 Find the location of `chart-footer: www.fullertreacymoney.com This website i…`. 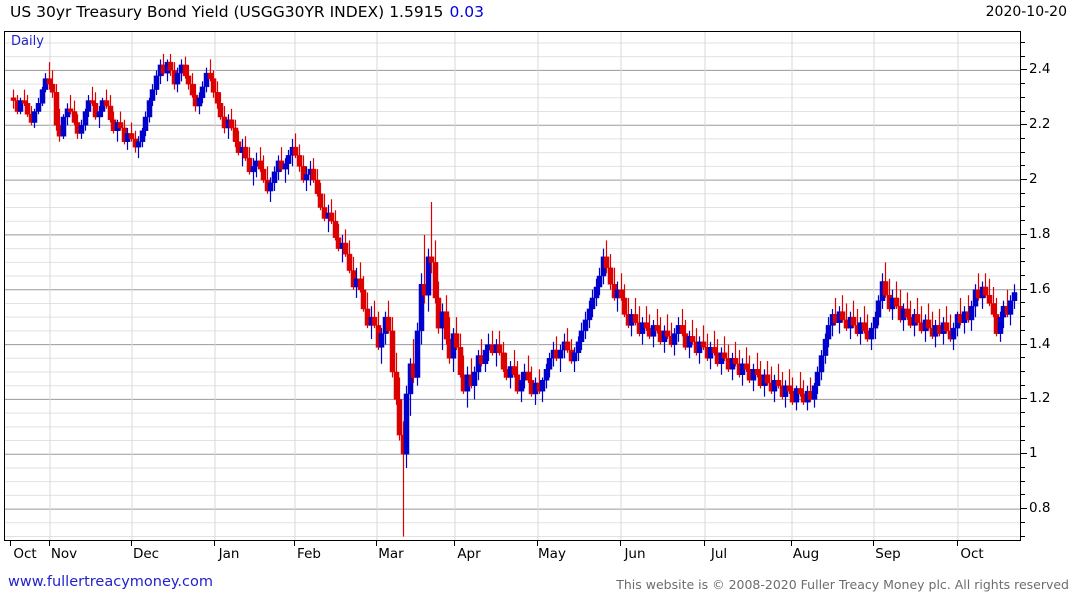

chart-footer: www.fullertreacymoney.com This website i… is located at coordinates (537, 586).